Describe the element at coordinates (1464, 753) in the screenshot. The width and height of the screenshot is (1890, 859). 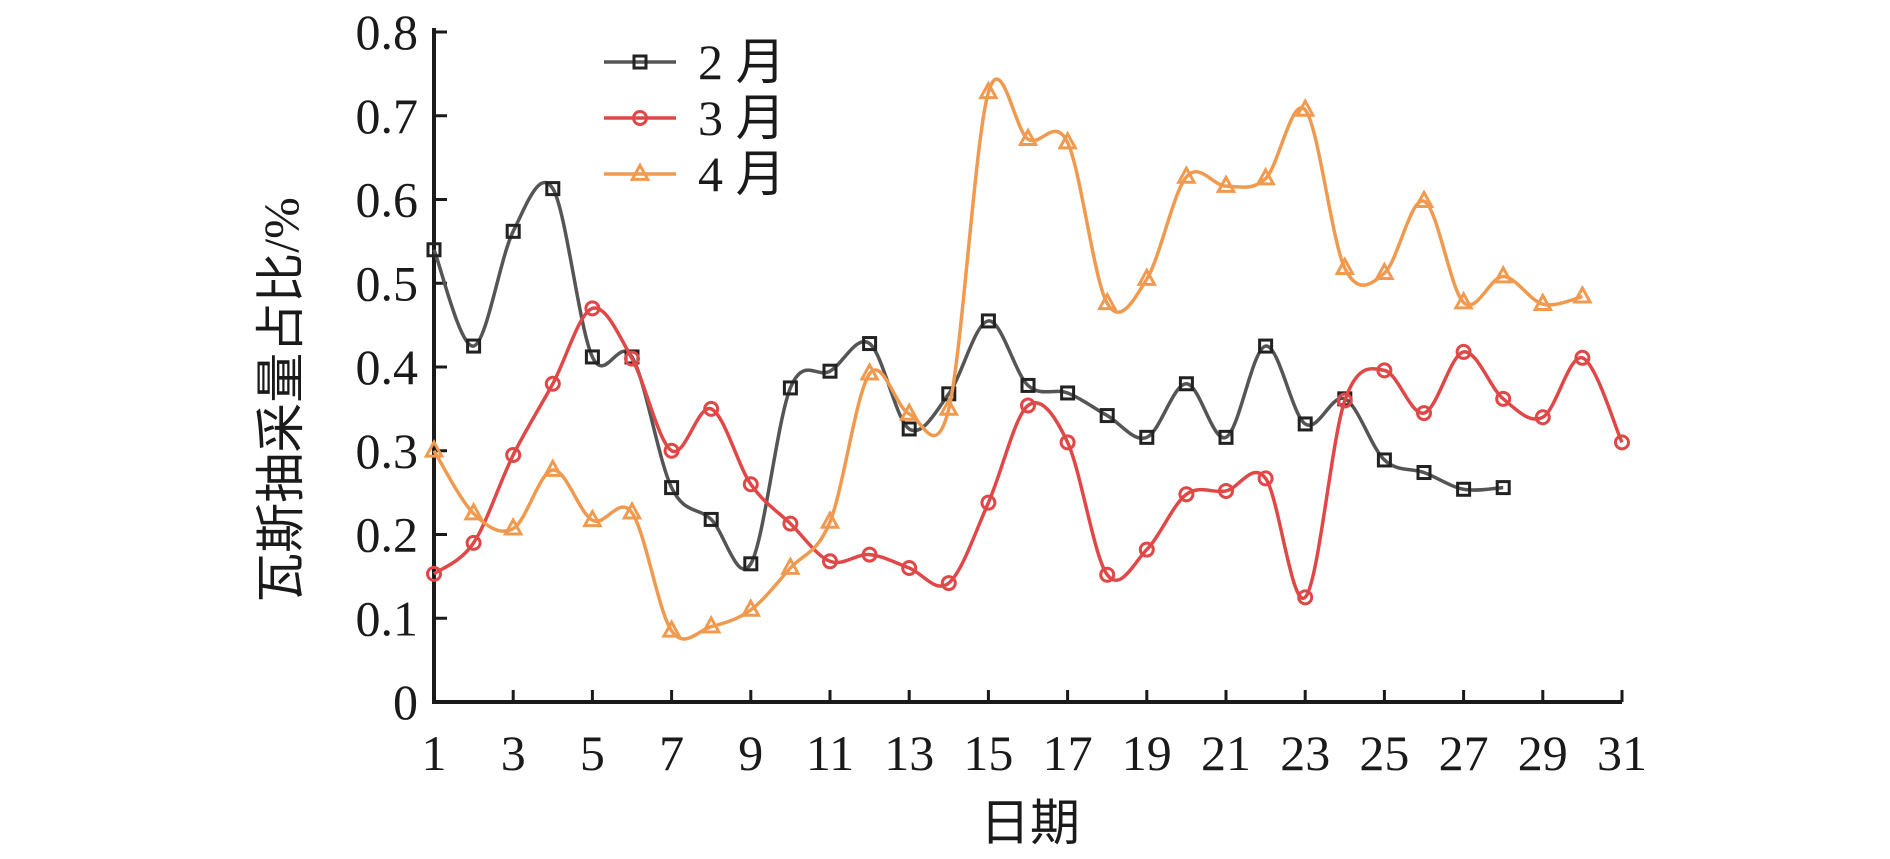
I see `x-tick-label: 27` at that location.